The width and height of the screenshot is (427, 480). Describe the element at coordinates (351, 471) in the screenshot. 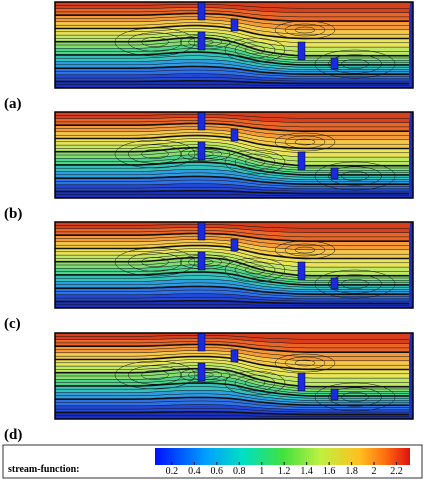

I see `colorbar-tick-label: 1.8` at that location.